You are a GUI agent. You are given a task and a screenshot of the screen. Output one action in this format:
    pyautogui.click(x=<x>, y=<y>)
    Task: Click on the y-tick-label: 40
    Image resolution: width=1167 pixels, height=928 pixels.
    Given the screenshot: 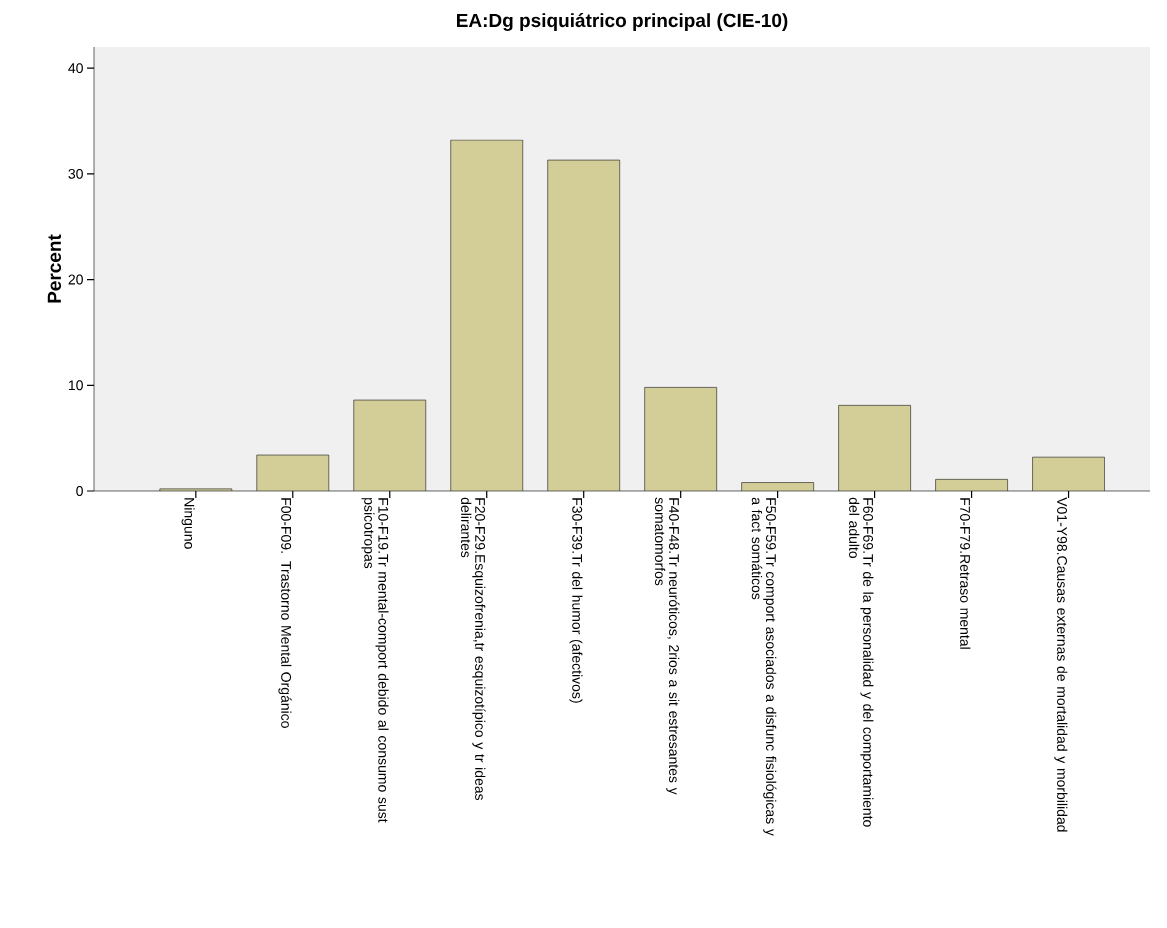 What is the action you would take?
    pyautogui.click(x=75, y=68)
    